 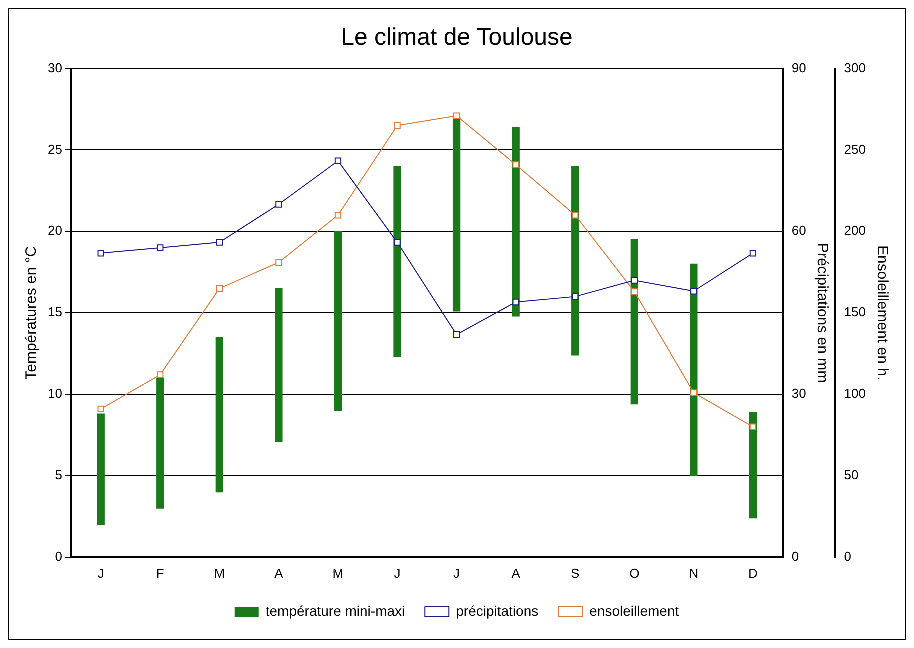 What do you see at coordinates (799, 68) in the screenshot?
I see `y2-tick-label: 90` at bounding box center [799, 68].